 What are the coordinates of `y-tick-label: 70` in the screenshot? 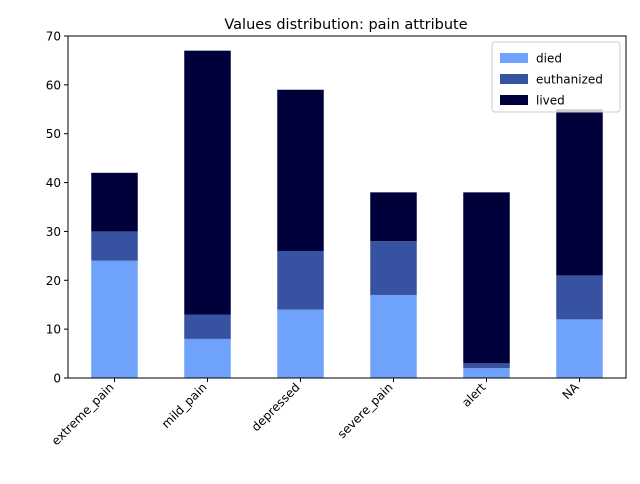 It's located at (53, 37).